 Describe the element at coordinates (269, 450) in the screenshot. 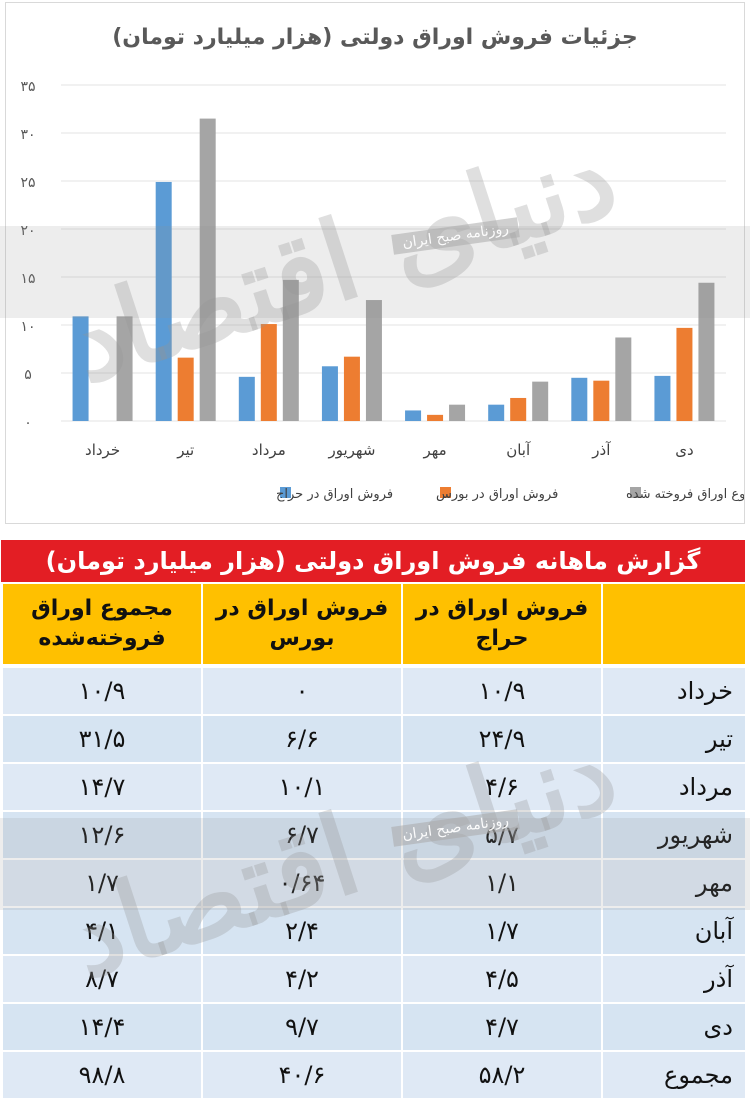

I see `x-tick-label: مرداد` at that location.